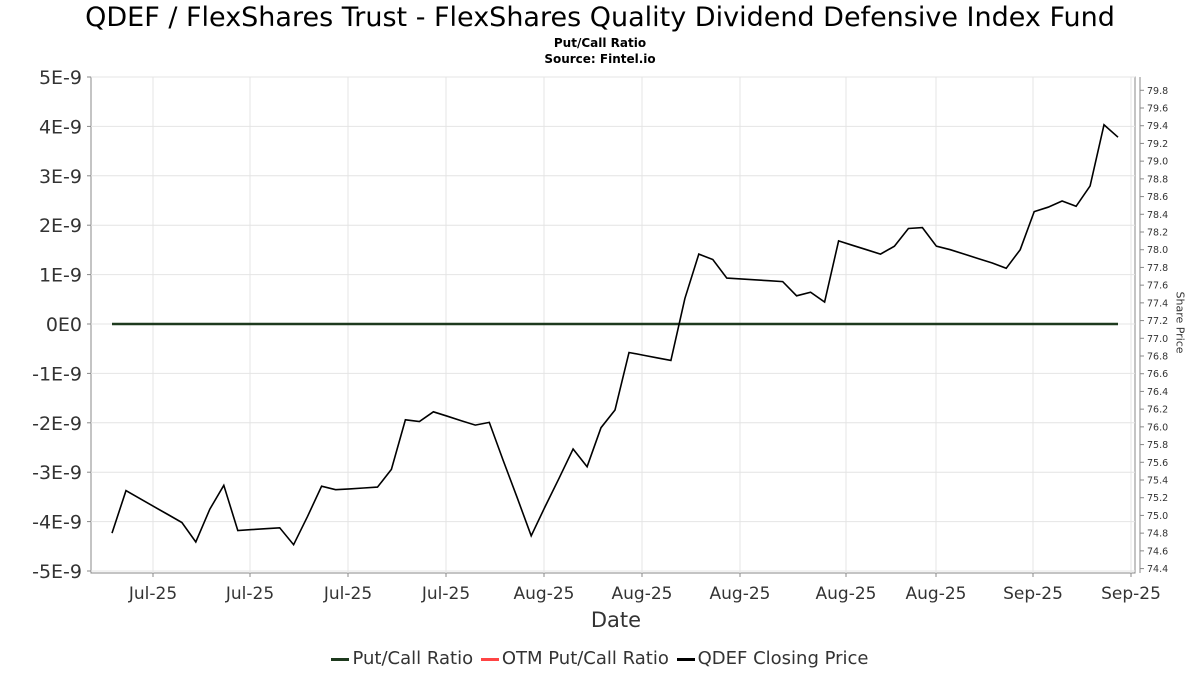  I want to click on legend-item-put-call: Put/Call Ratio, so click(402, 658).